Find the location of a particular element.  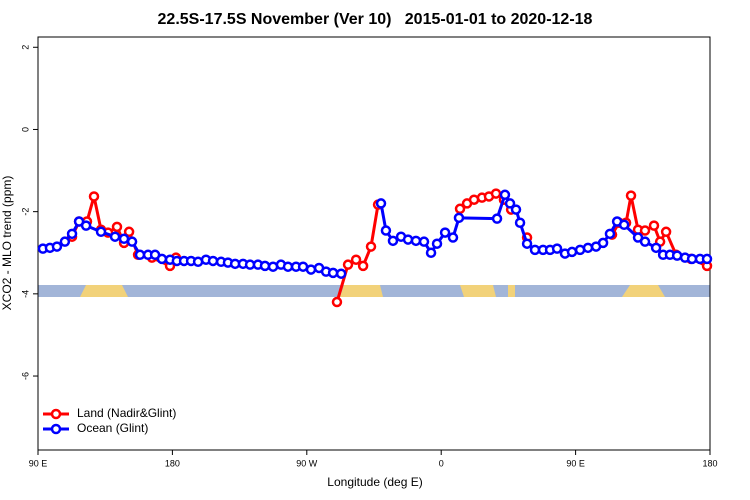

y-tick-label: -6 is located at coordinates (25, 376).